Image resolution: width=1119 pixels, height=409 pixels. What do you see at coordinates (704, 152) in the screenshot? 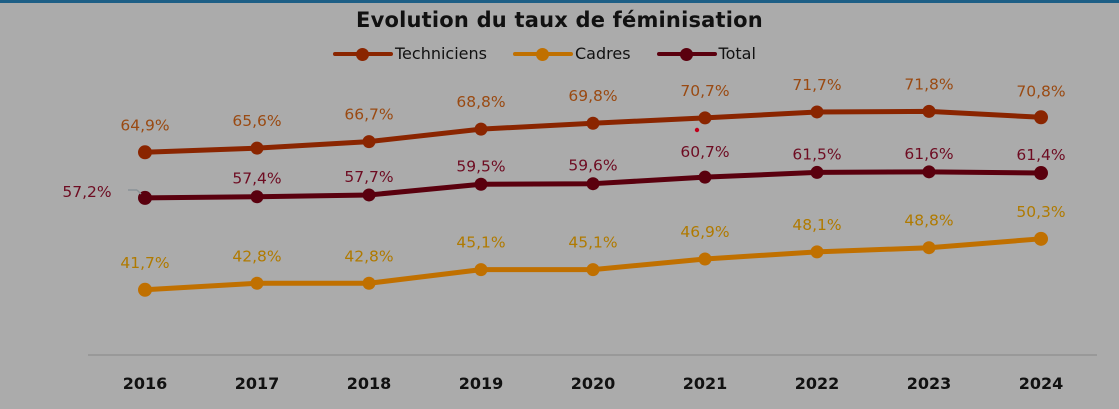
I see `data-label-total: 60,7%` at bounding box center [704, 152].